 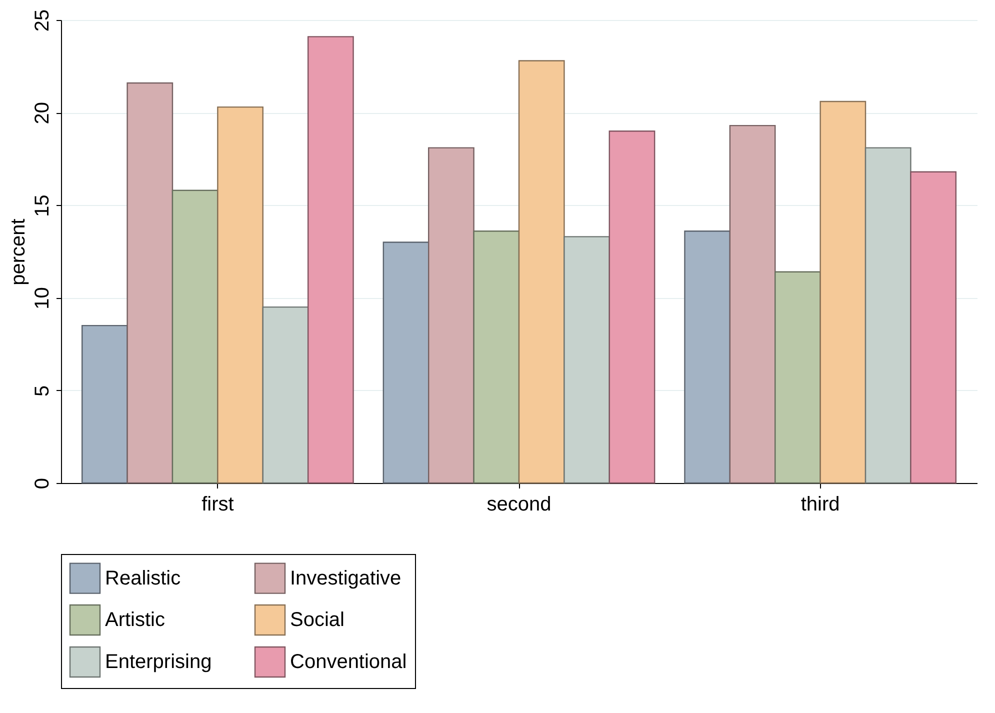 What do you see at coordinates (19, 252) in the screenshot?
I see `y-axis-title: percent` at bounding box center [19, 252].